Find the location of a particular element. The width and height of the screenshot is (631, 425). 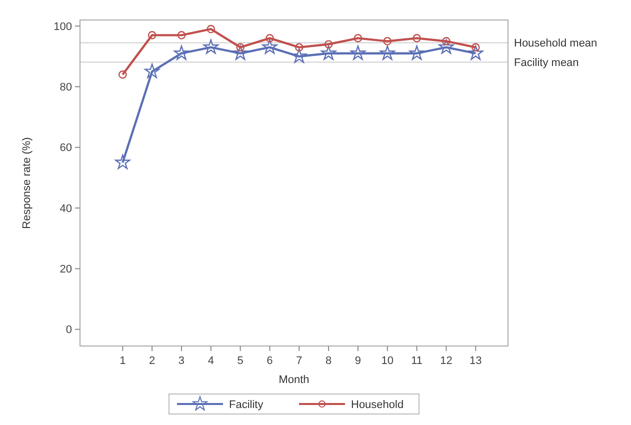

legend-label: Facility is located at coordinates (246, 404).